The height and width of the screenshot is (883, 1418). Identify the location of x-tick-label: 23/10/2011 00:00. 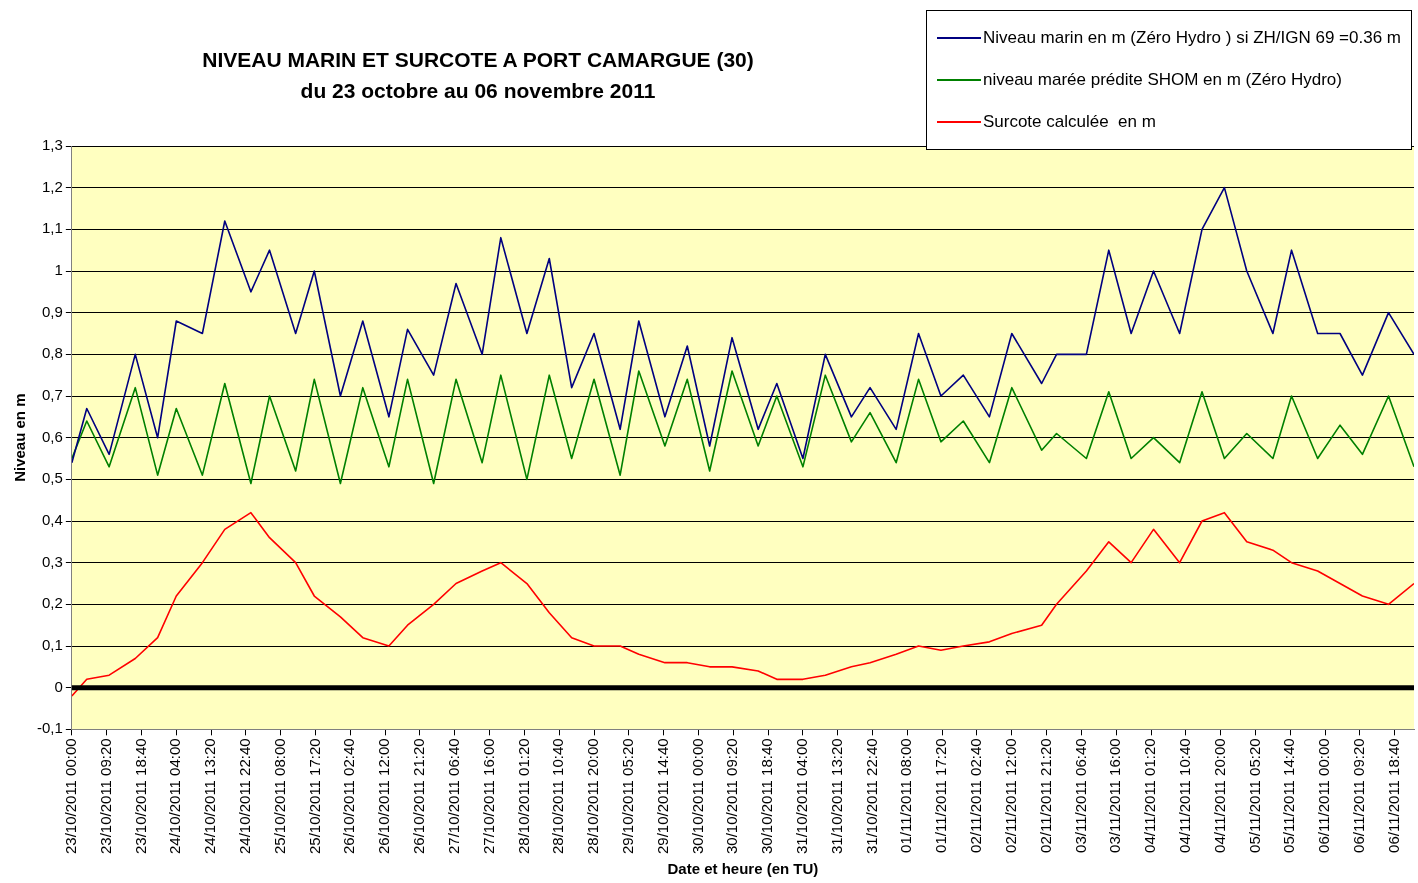
(70, 796).